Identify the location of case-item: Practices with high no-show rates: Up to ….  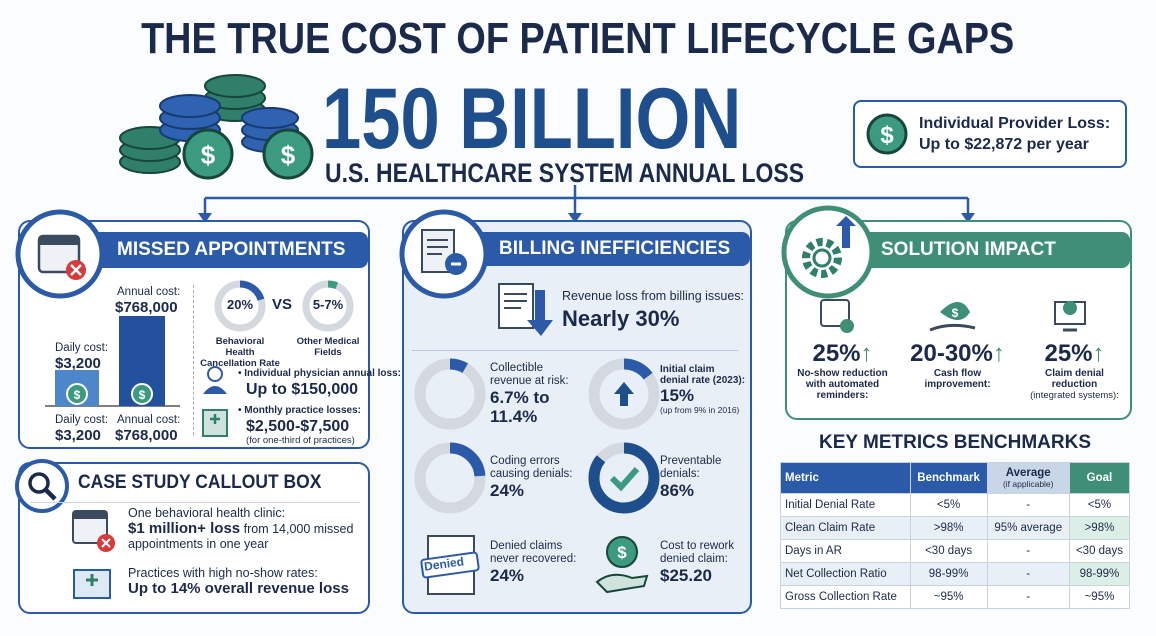
(244, 581).